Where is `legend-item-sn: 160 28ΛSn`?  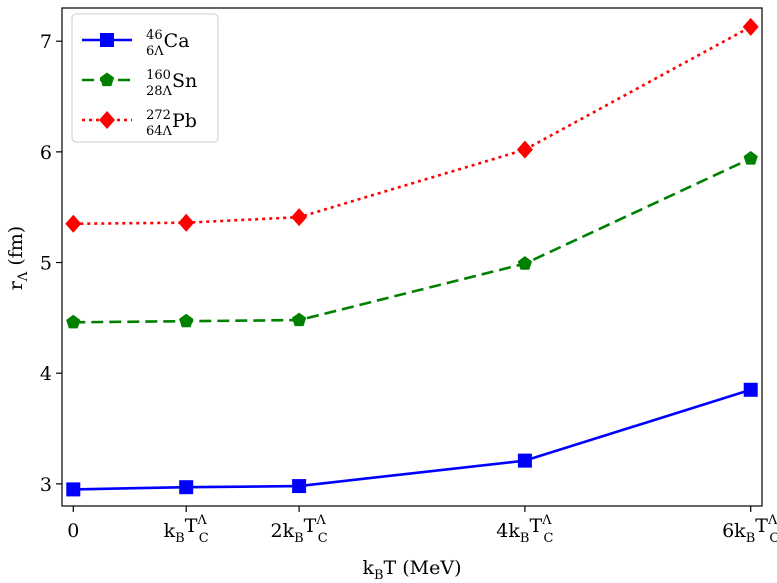
legend-item-sn: 160 28ΛSn is located at coordinates (139, 83).